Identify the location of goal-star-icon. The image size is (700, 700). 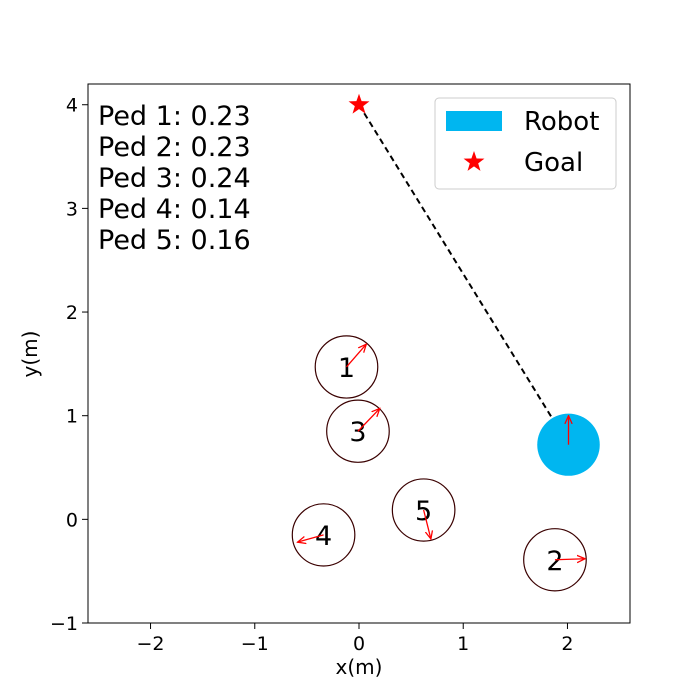
(359, 103).